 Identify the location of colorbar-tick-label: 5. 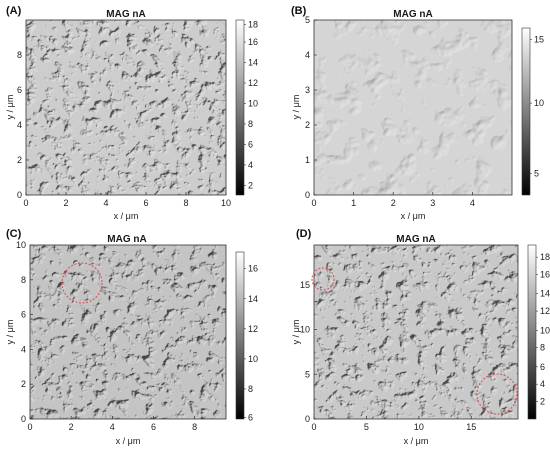
(536, 173).